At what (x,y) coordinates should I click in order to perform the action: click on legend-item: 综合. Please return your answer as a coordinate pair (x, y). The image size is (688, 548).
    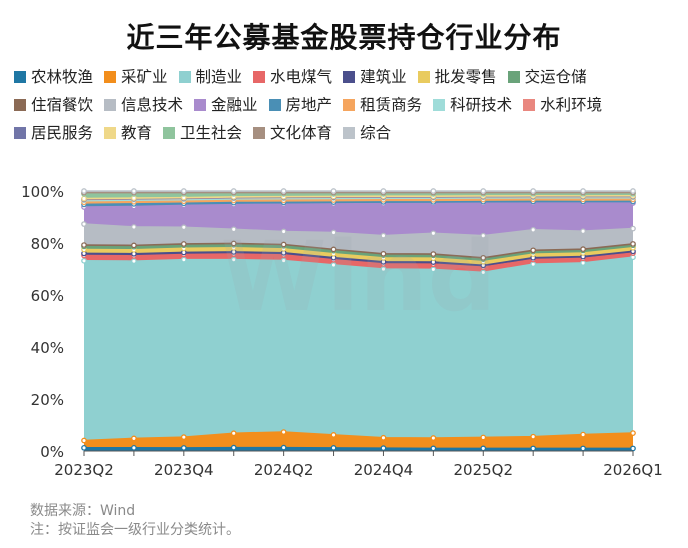
    Looking at the image, I should click on (367, 133).